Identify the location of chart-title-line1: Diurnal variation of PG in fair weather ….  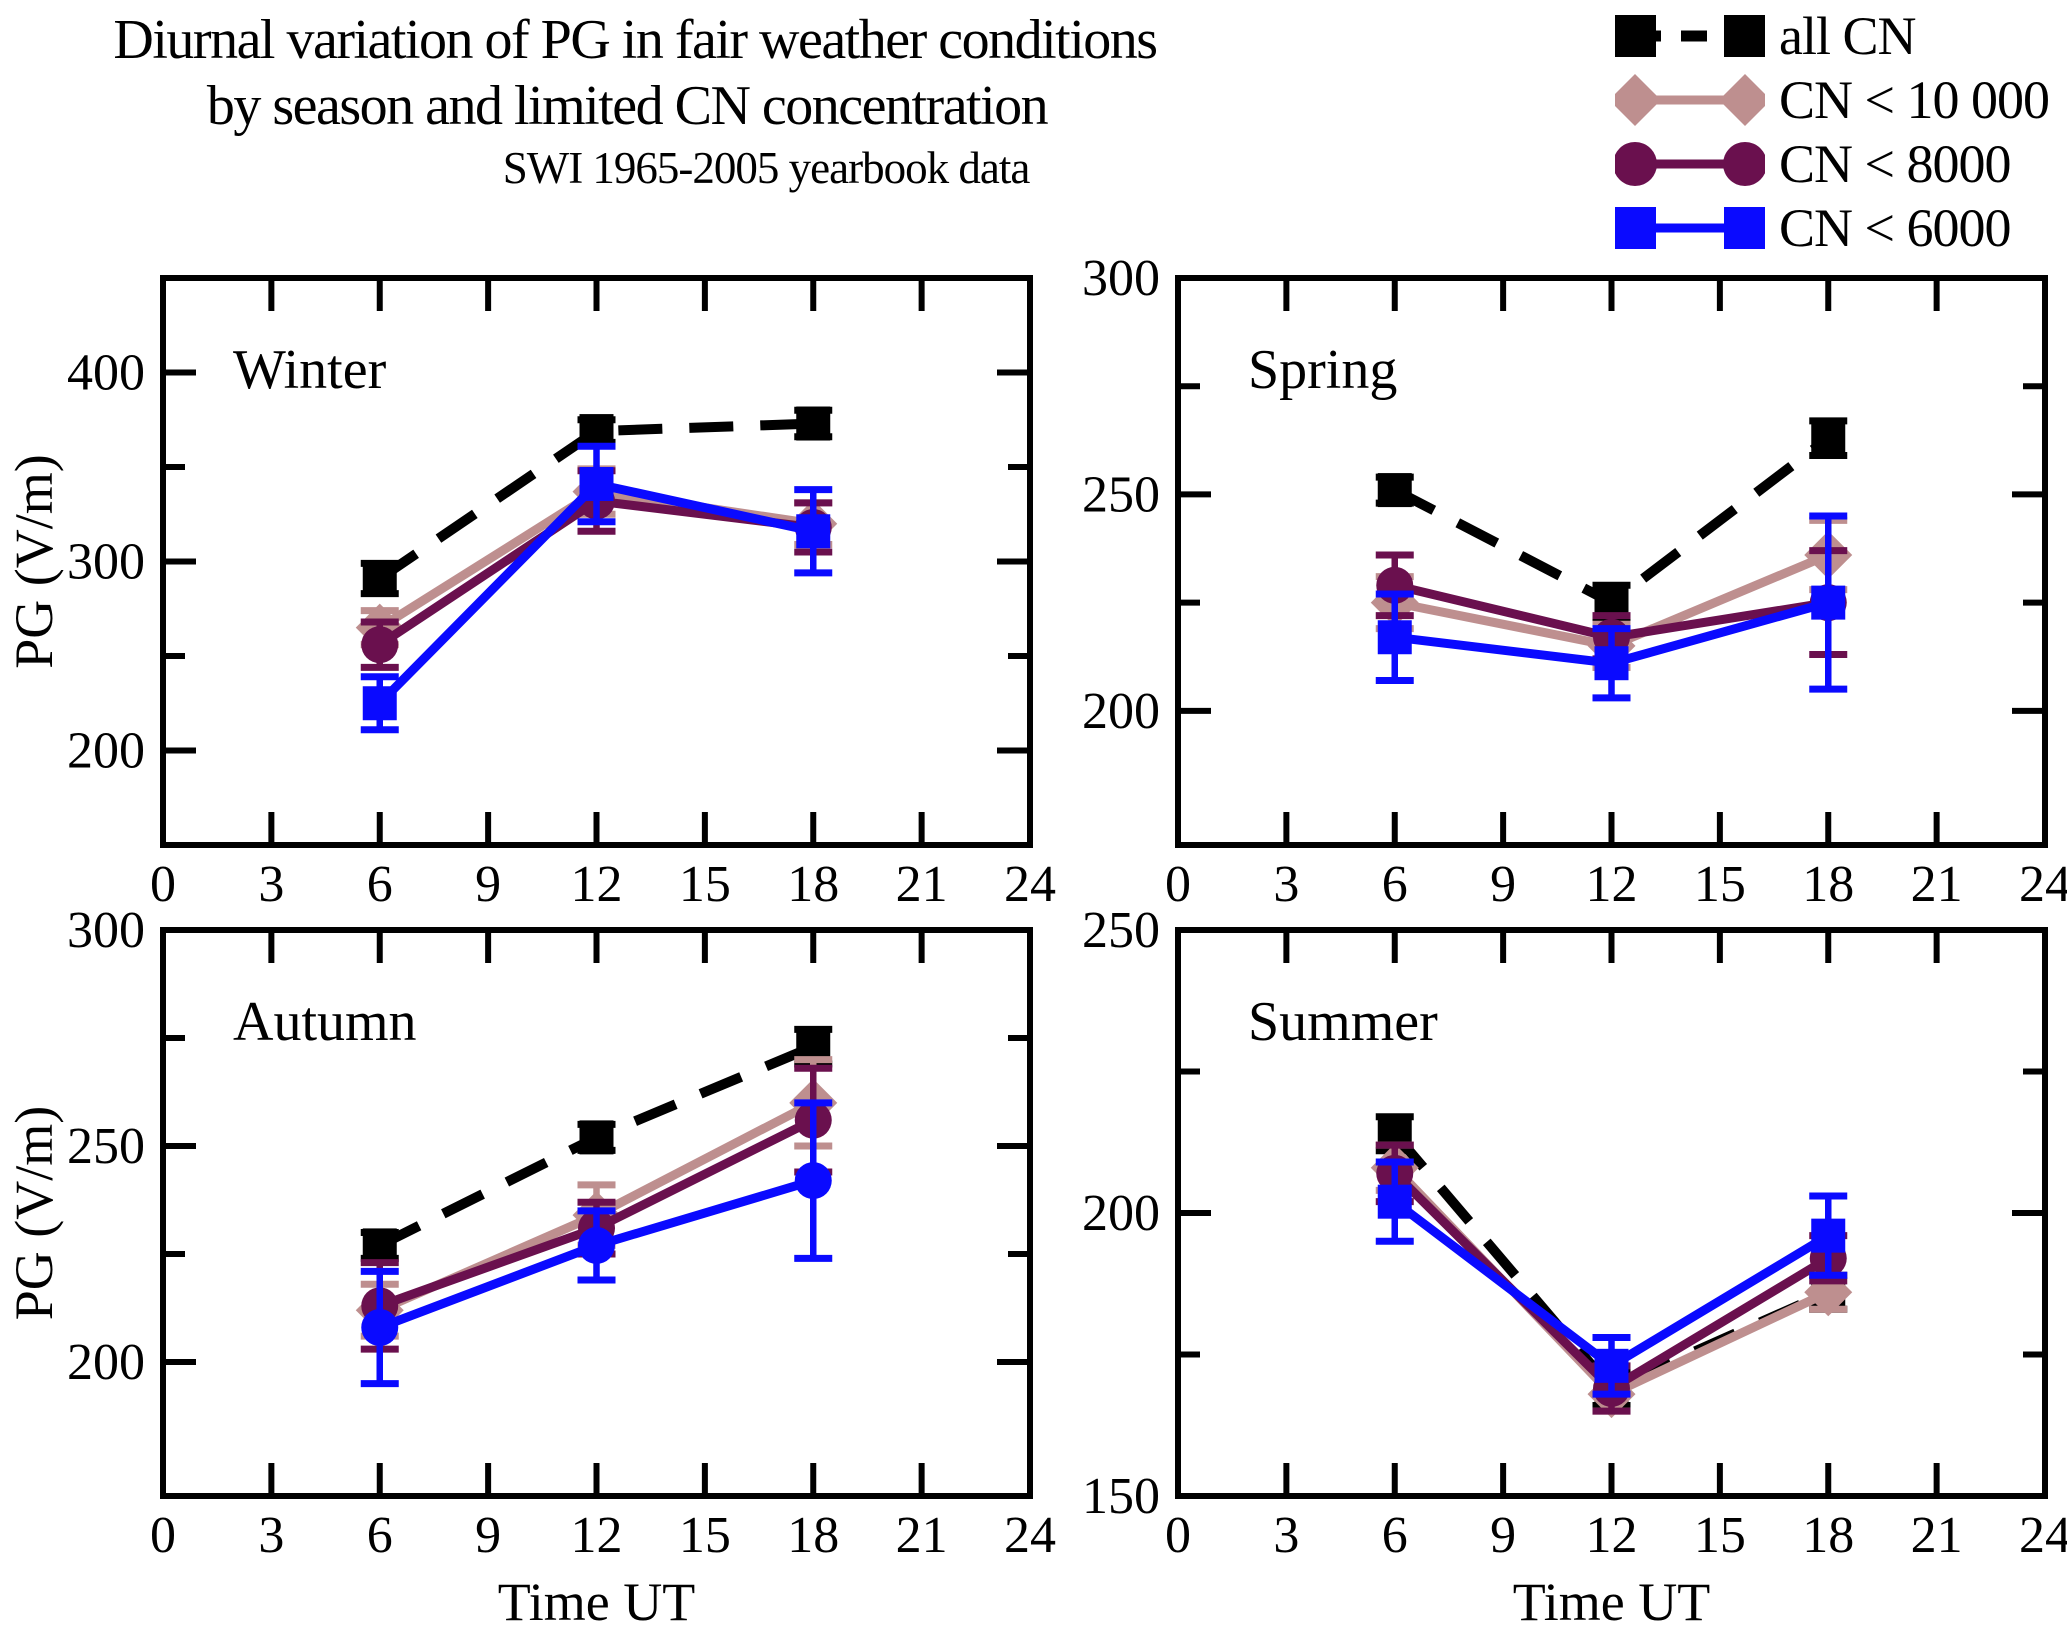
(635, 40).